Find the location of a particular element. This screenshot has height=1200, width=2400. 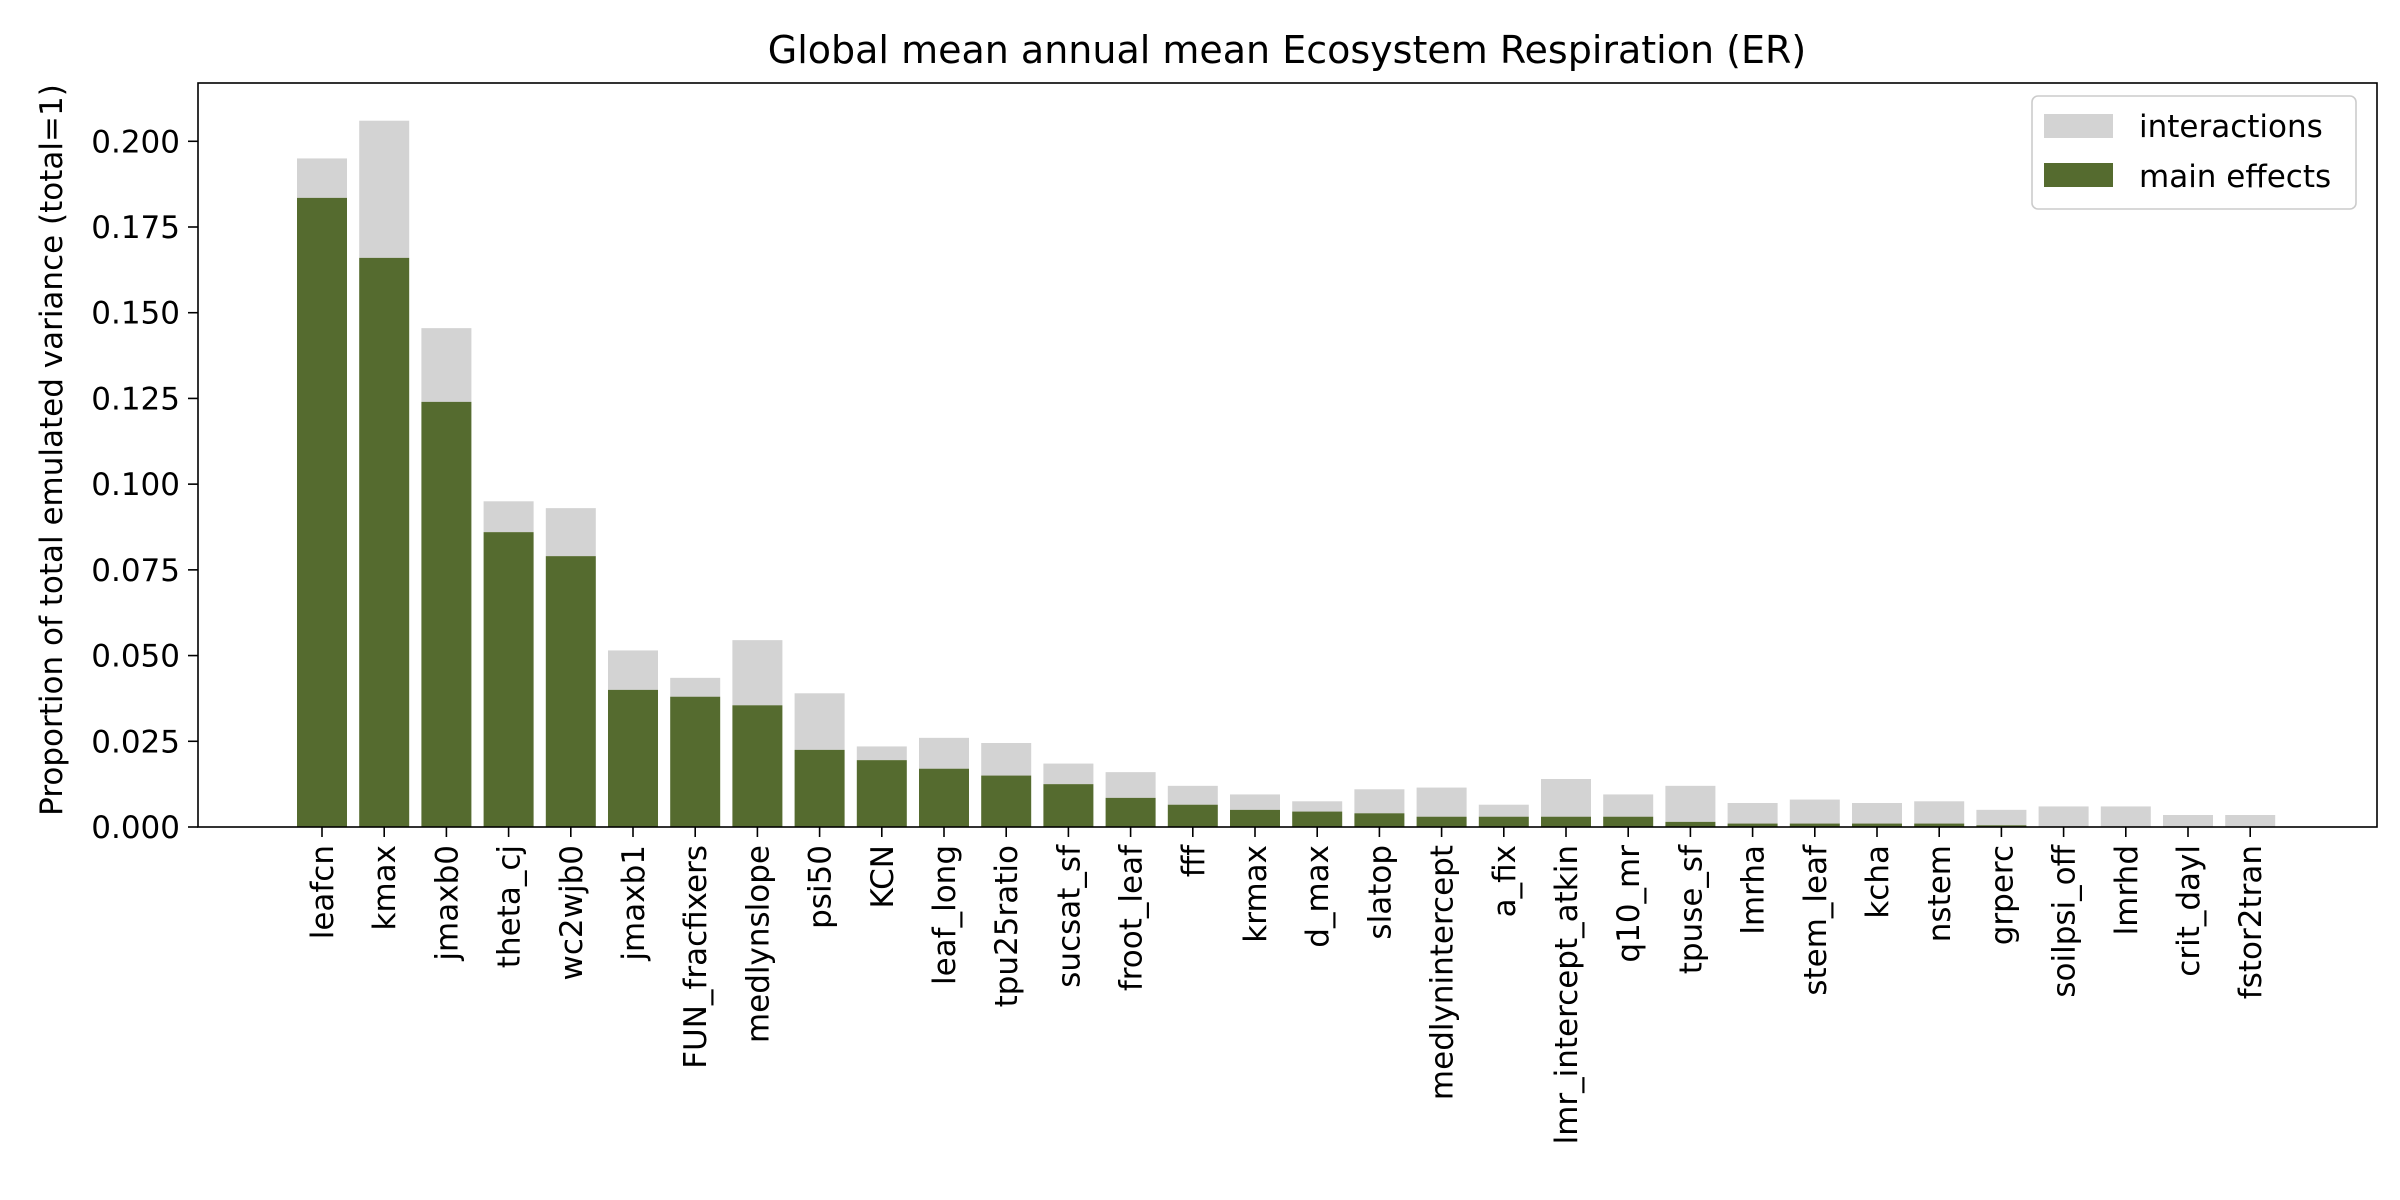

x-tick-label: sucsat_sf is located at coordinates (1069, 916).